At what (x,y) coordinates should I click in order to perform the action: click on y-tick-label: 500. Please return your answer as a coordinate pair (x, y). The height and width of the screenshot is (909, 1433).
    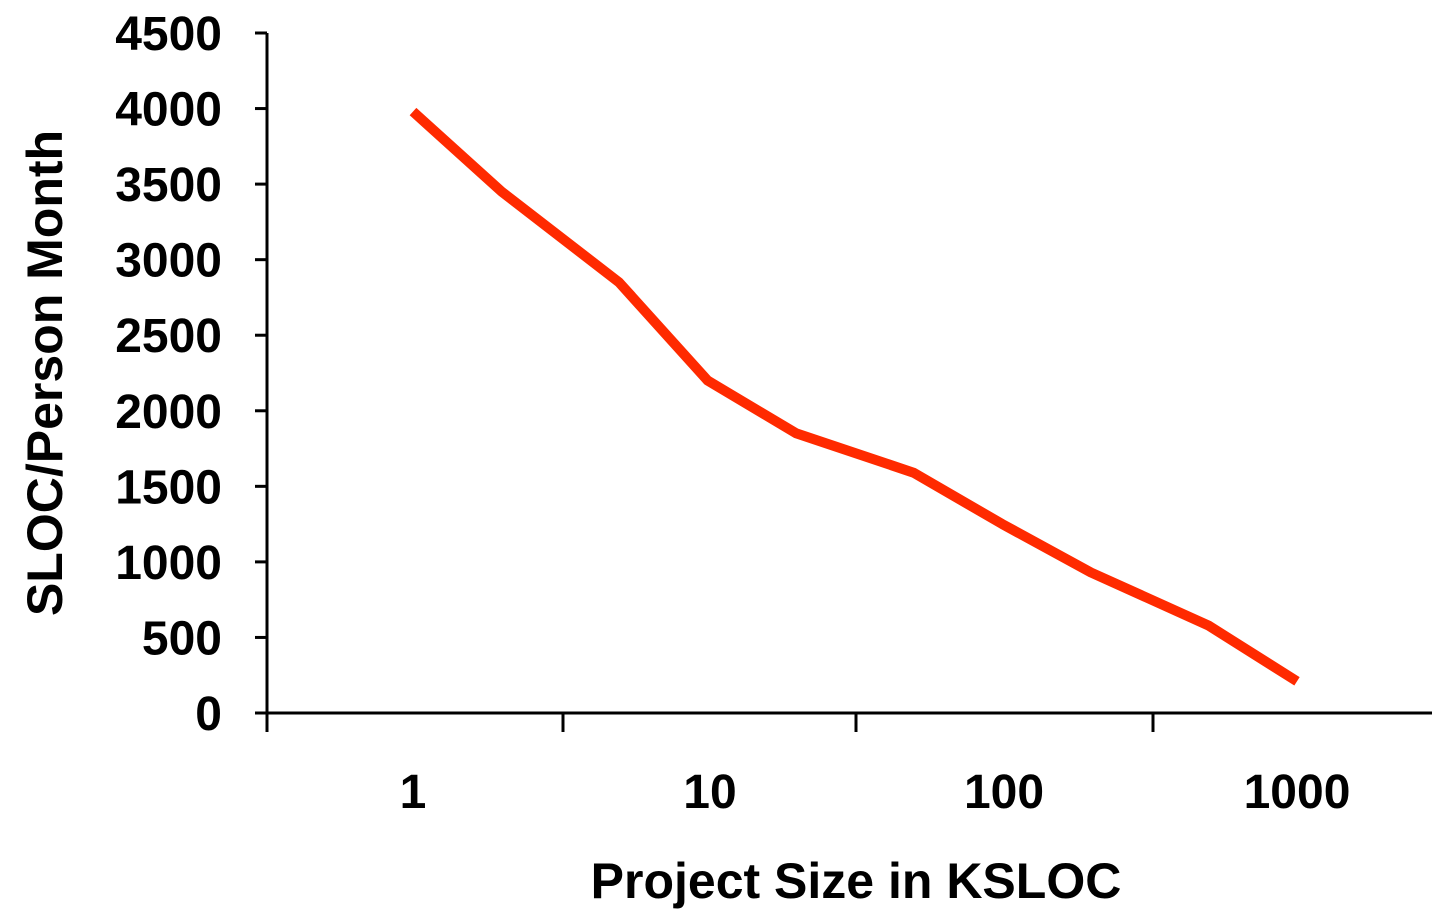
    Looking at the image, I should click on (182, 638).